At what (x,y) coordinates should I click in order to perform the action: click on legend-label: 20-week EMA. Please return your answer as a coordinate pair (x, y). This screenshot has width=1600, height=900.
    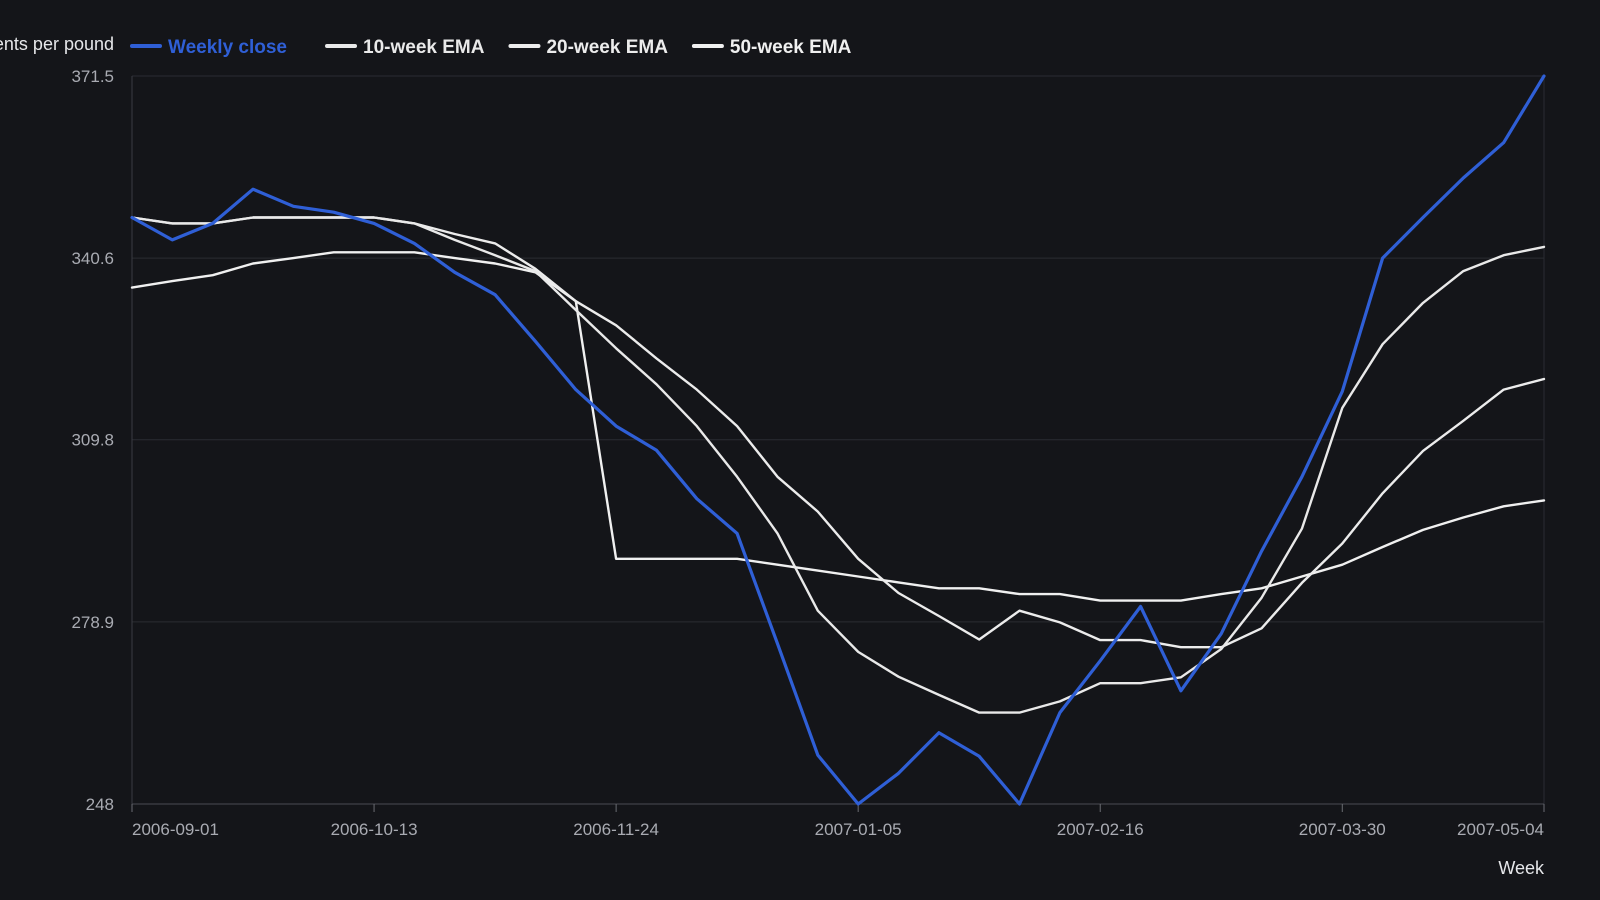
    Looking at the image, I should click on (607, 47).